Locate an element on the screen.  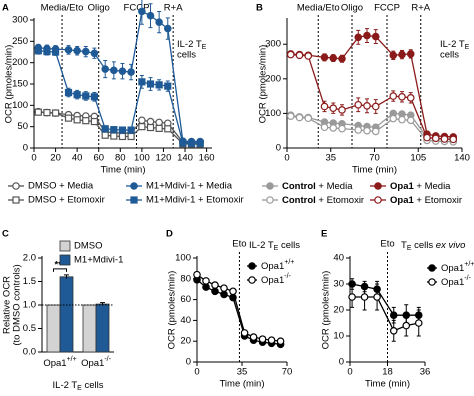
x-tick-label-part: +/+ is located at coordinates (72, 359).